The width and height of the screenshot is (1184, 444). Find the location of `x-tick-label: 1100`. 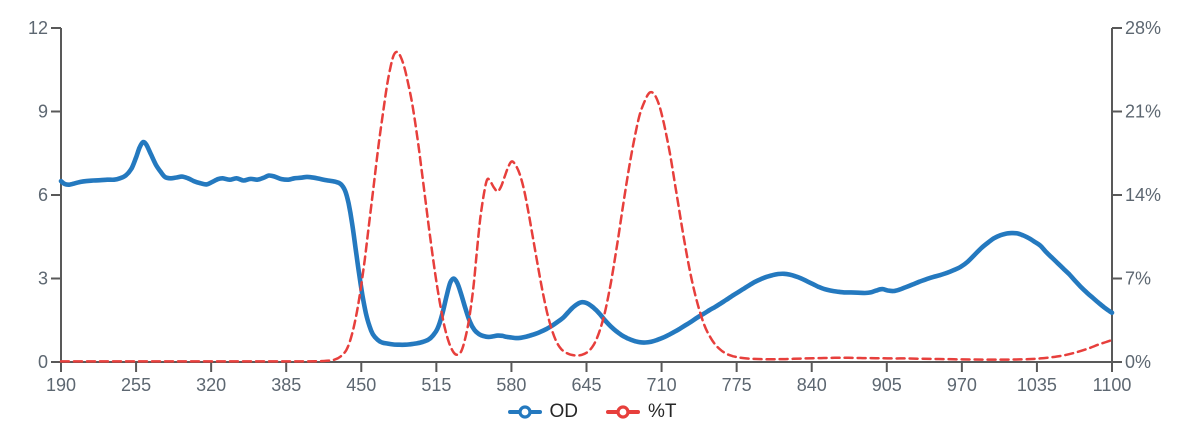

x-tick-label: 1100 is located at coordinates (1112, 385).